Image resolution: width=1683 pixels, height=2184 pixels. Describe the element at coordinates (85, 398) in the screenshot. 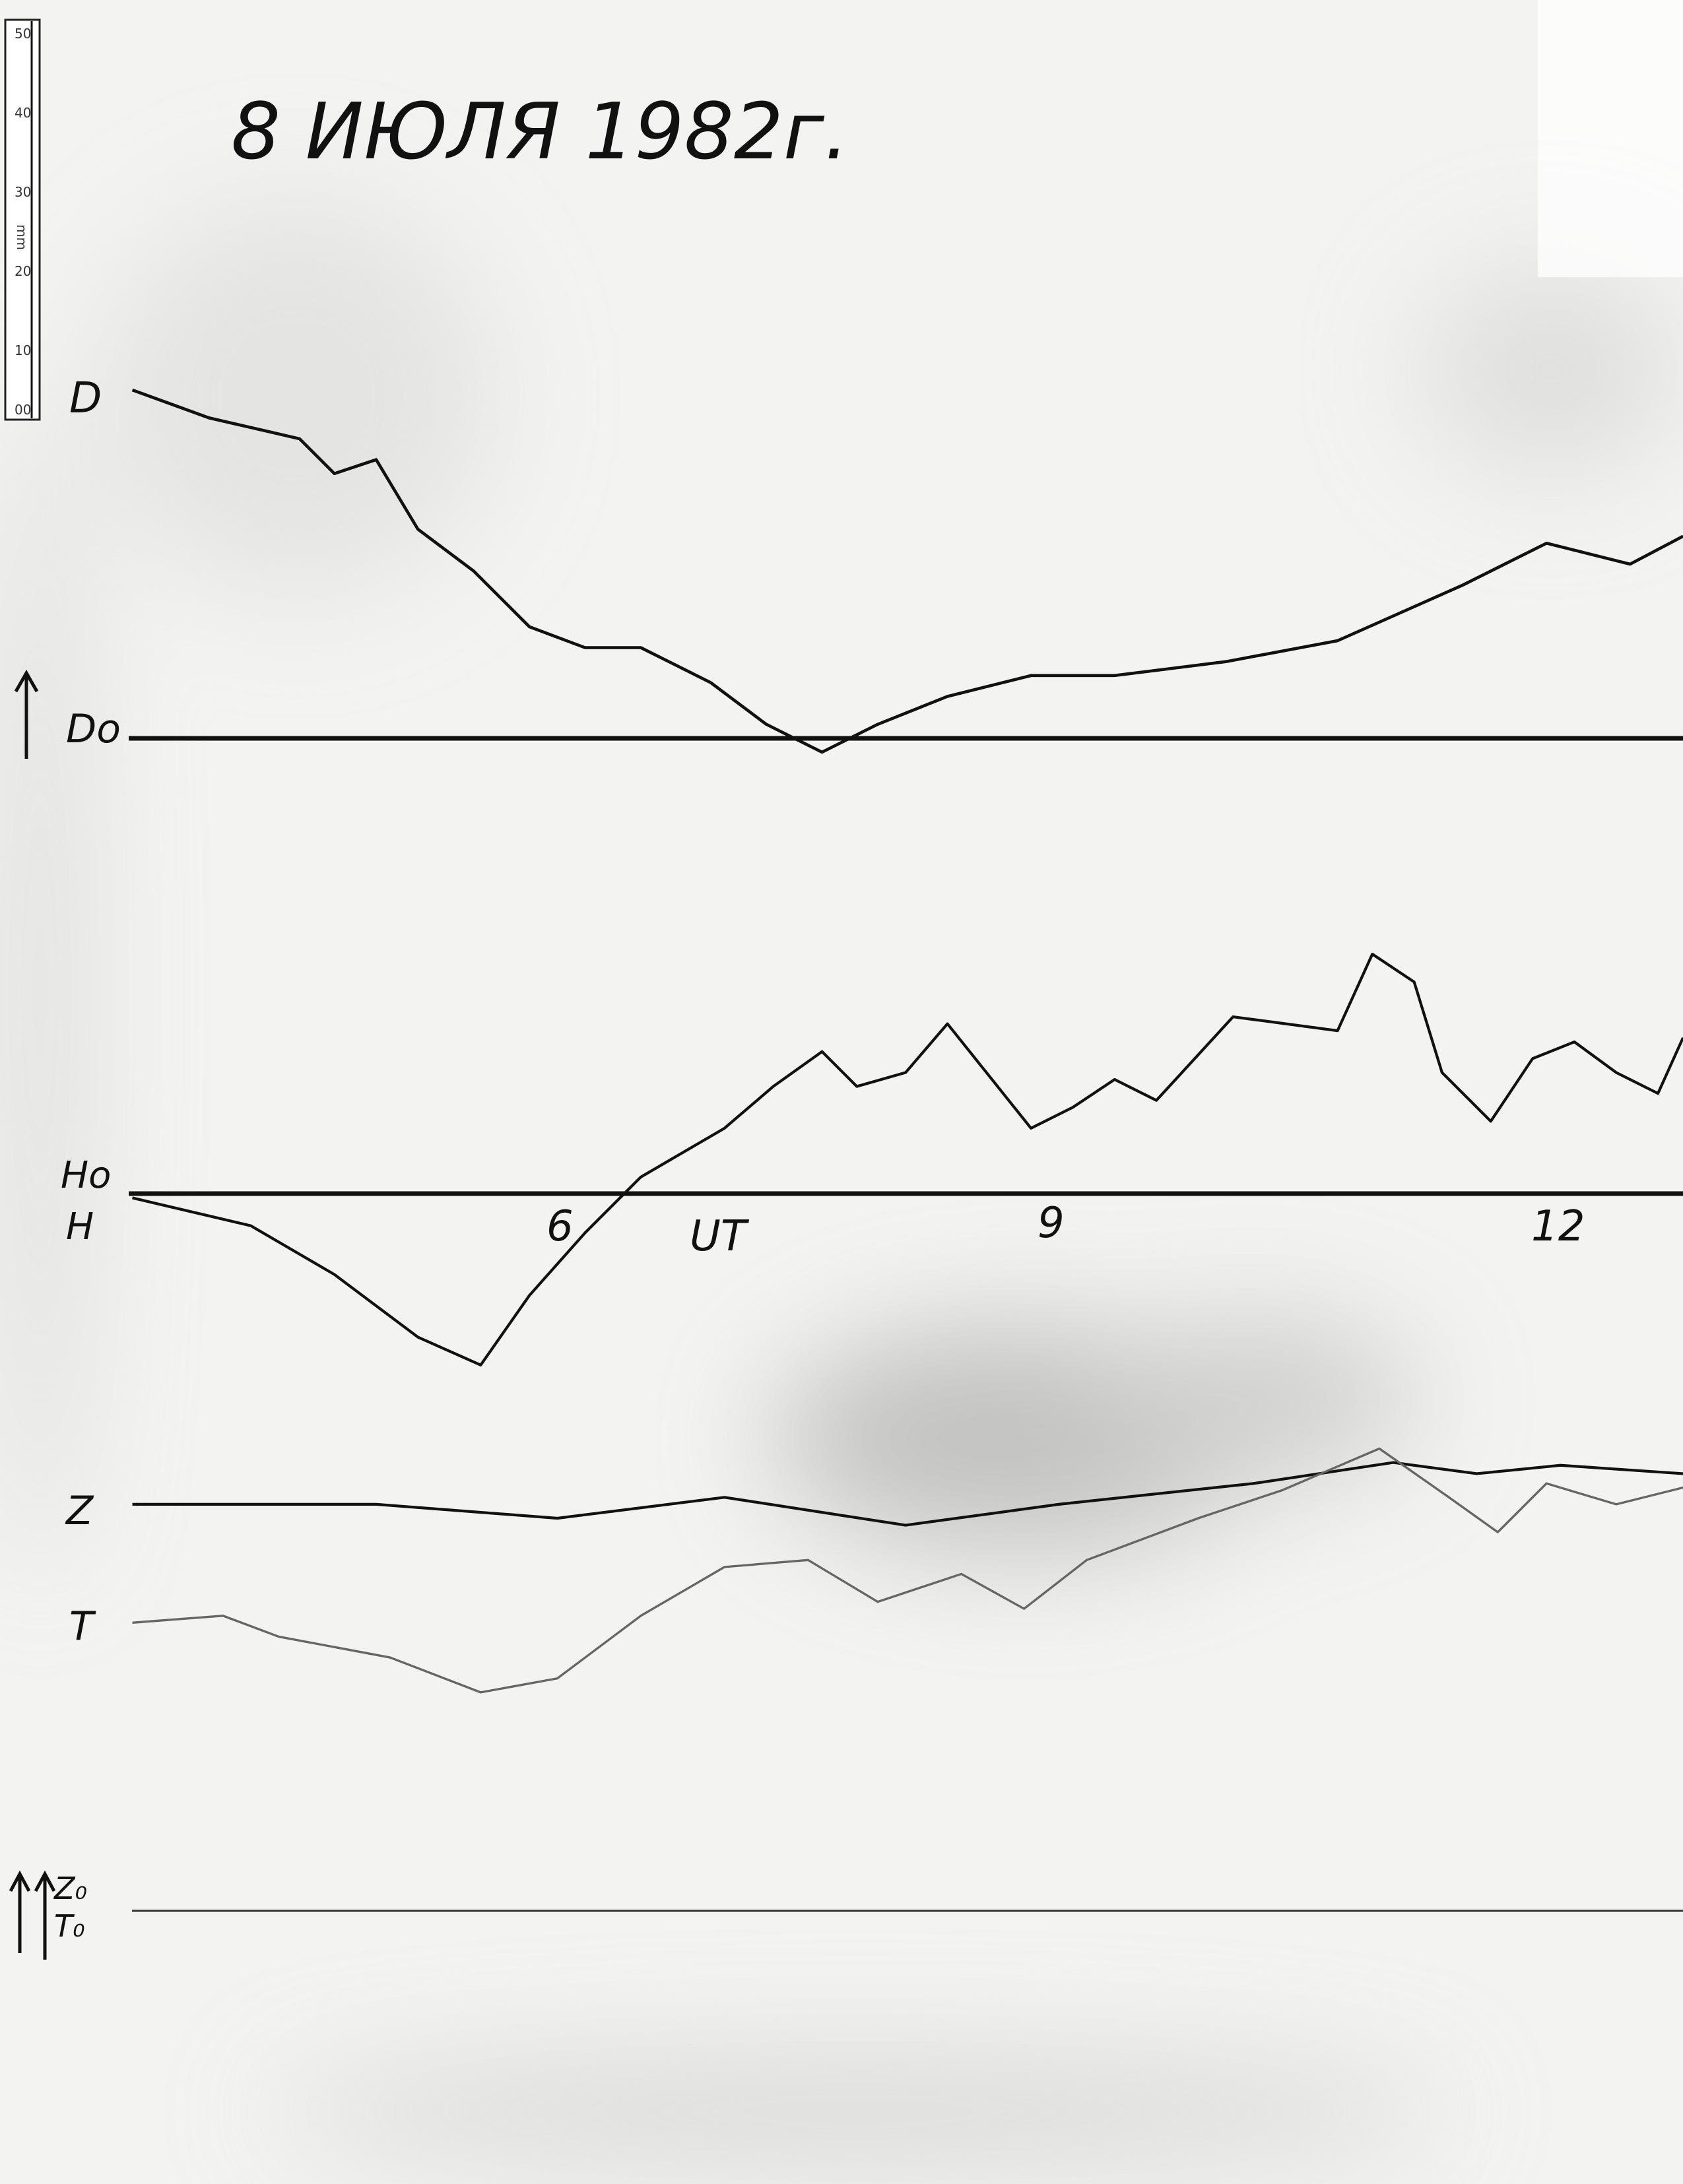

I see `trace-label: D` at that location.